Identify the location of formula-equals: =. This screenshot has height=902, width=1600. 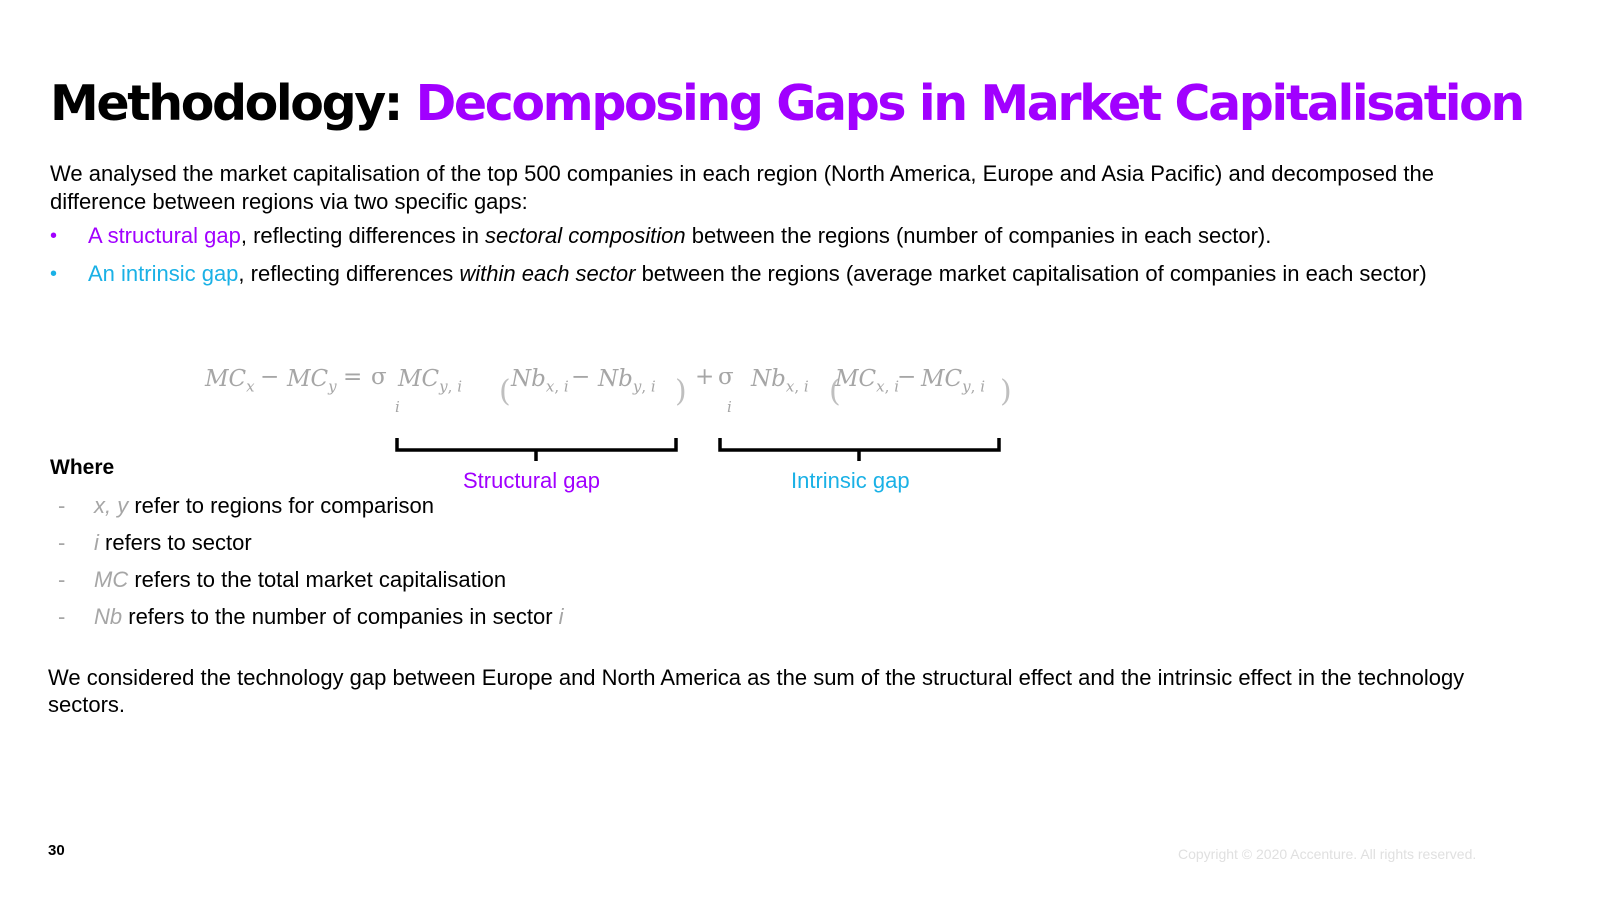
(353, 377).